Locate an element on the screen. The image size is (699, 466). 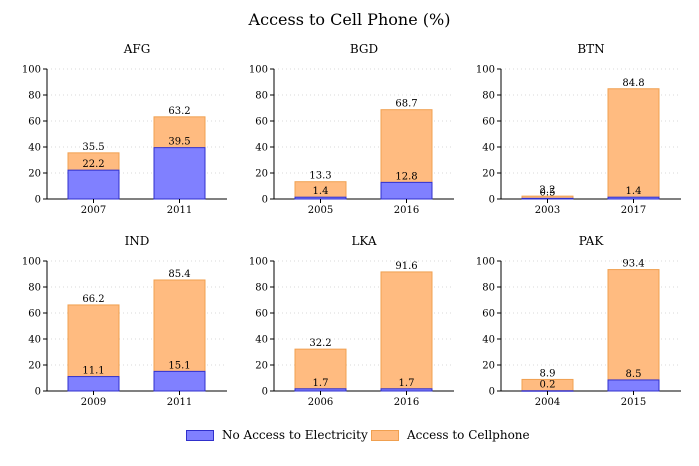
legend-item-no-electricity: No Access to Electricity is located at coordinates (277, 435).